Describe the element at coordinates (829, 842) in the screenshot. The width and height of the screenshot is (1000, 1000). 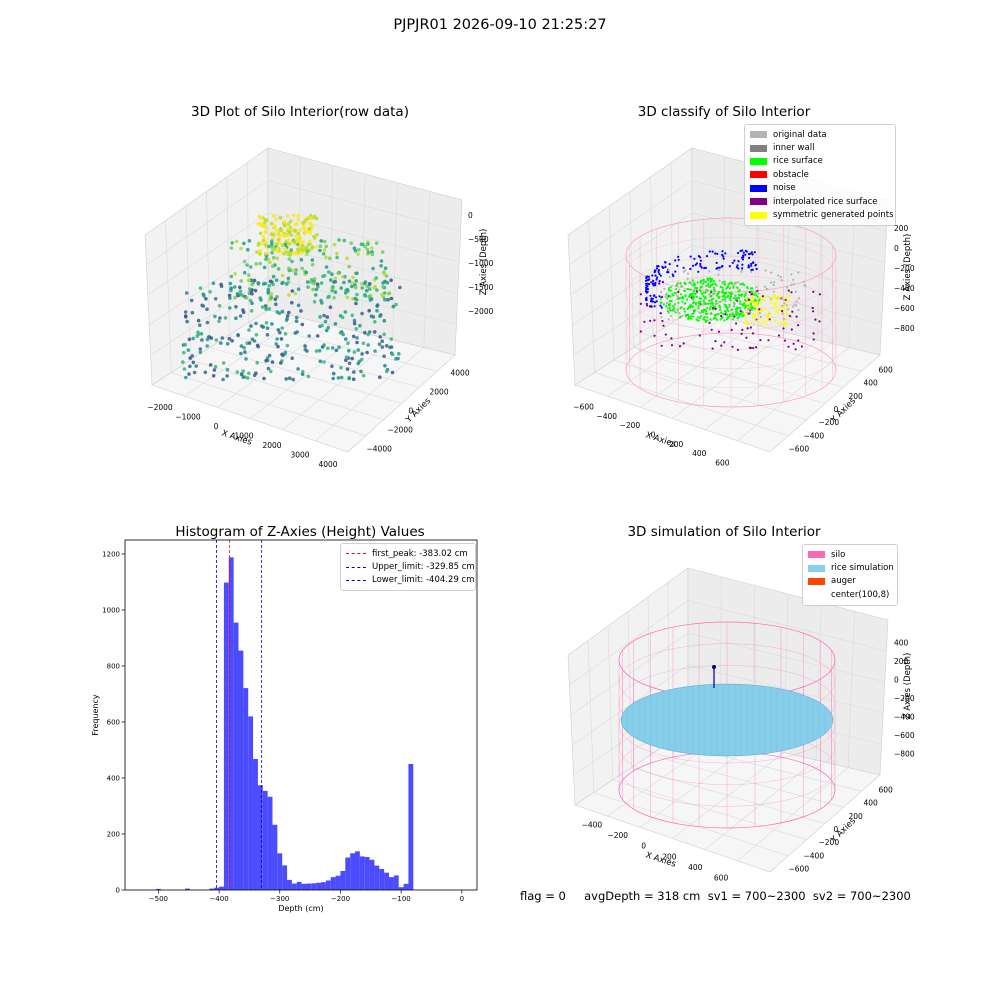
I see `y-tick-label: −200` at that location.